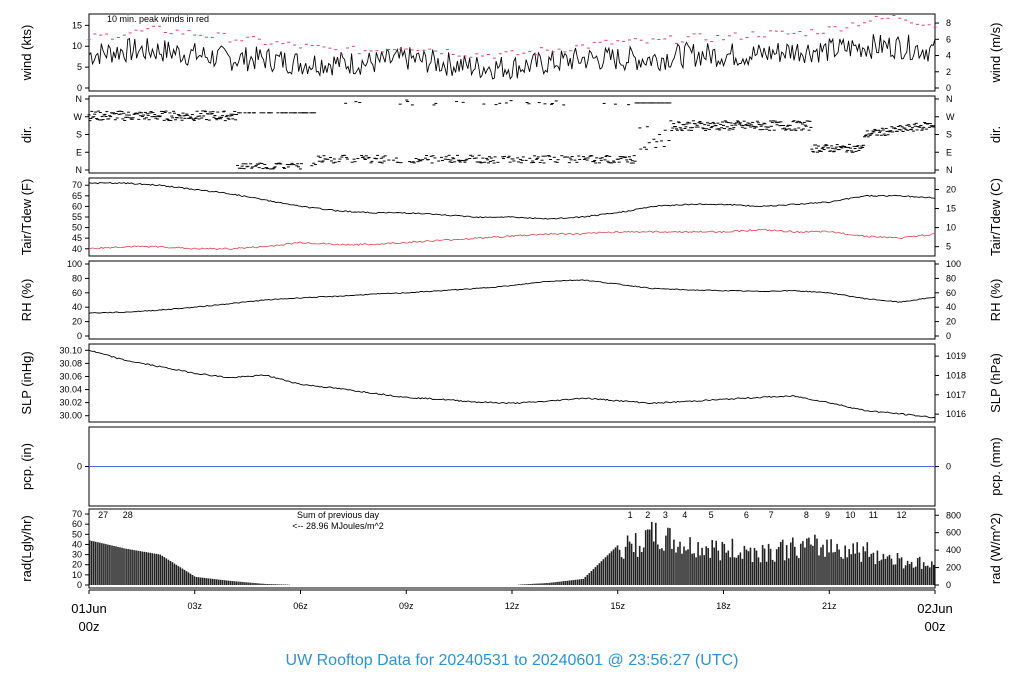 This screenshot has height=700, width=1024. I want to click on right-tick-label-slp: 1017, so click(956, 395).